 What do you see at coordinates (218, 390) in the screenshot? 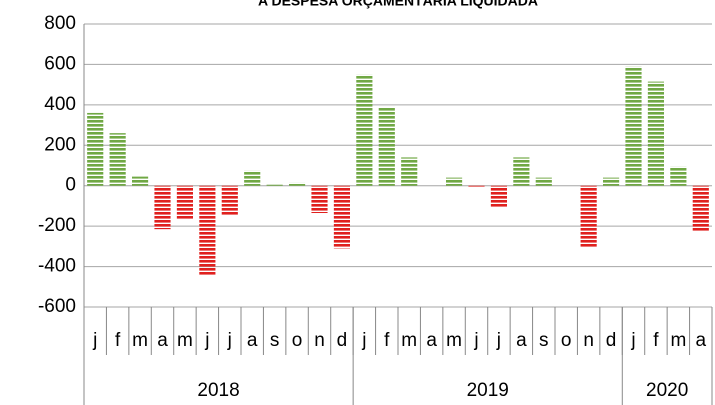
I see `group-label: 2018` at bounding box center [218, 390].